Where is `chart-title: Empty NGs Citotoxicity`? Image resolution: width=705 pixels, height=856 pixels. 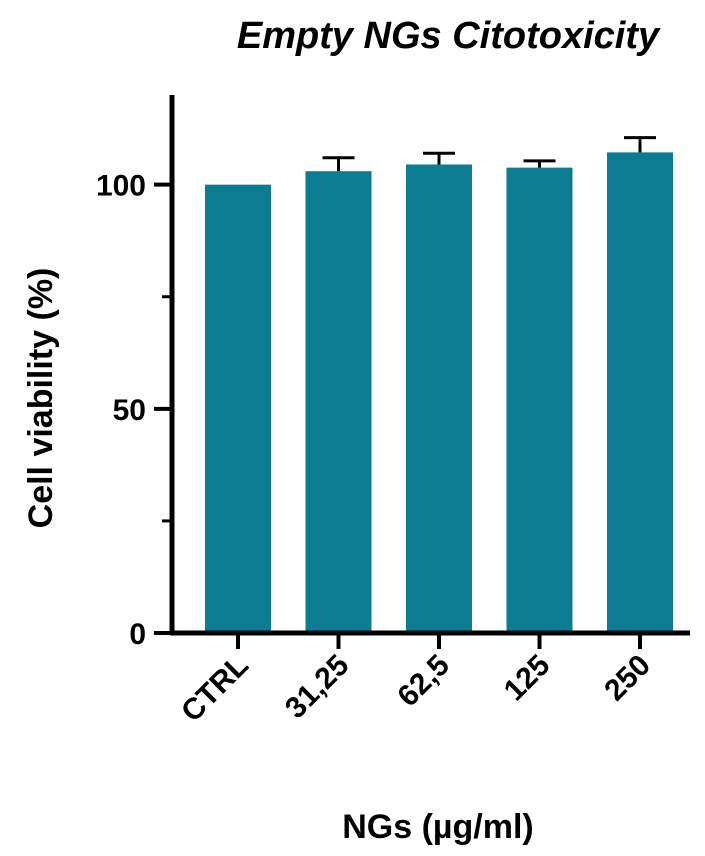 chart-title: Empty NGs Citotoxicity is located at coordinates (449, 36).